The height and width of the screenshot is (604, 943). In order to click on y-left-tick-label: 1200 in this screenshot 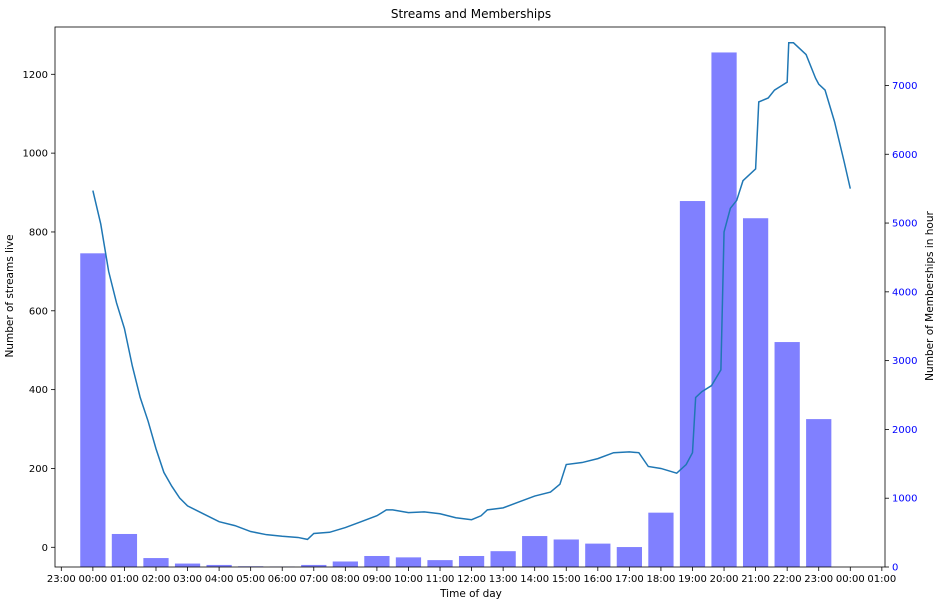, I will do `click(35, 75)`.